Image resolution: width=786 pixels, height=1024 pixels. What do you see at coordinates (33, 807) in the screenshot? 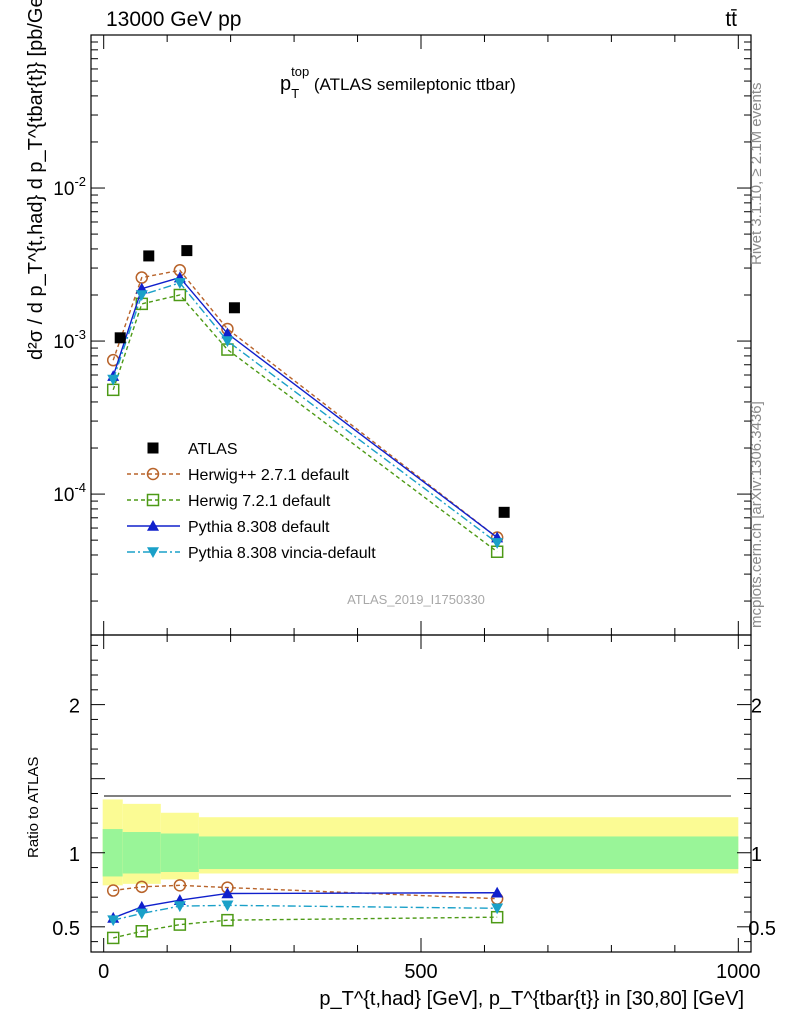
I see `ratio-y-axis-label: Ratio to ATLAS` at bounding box center [33, 807].